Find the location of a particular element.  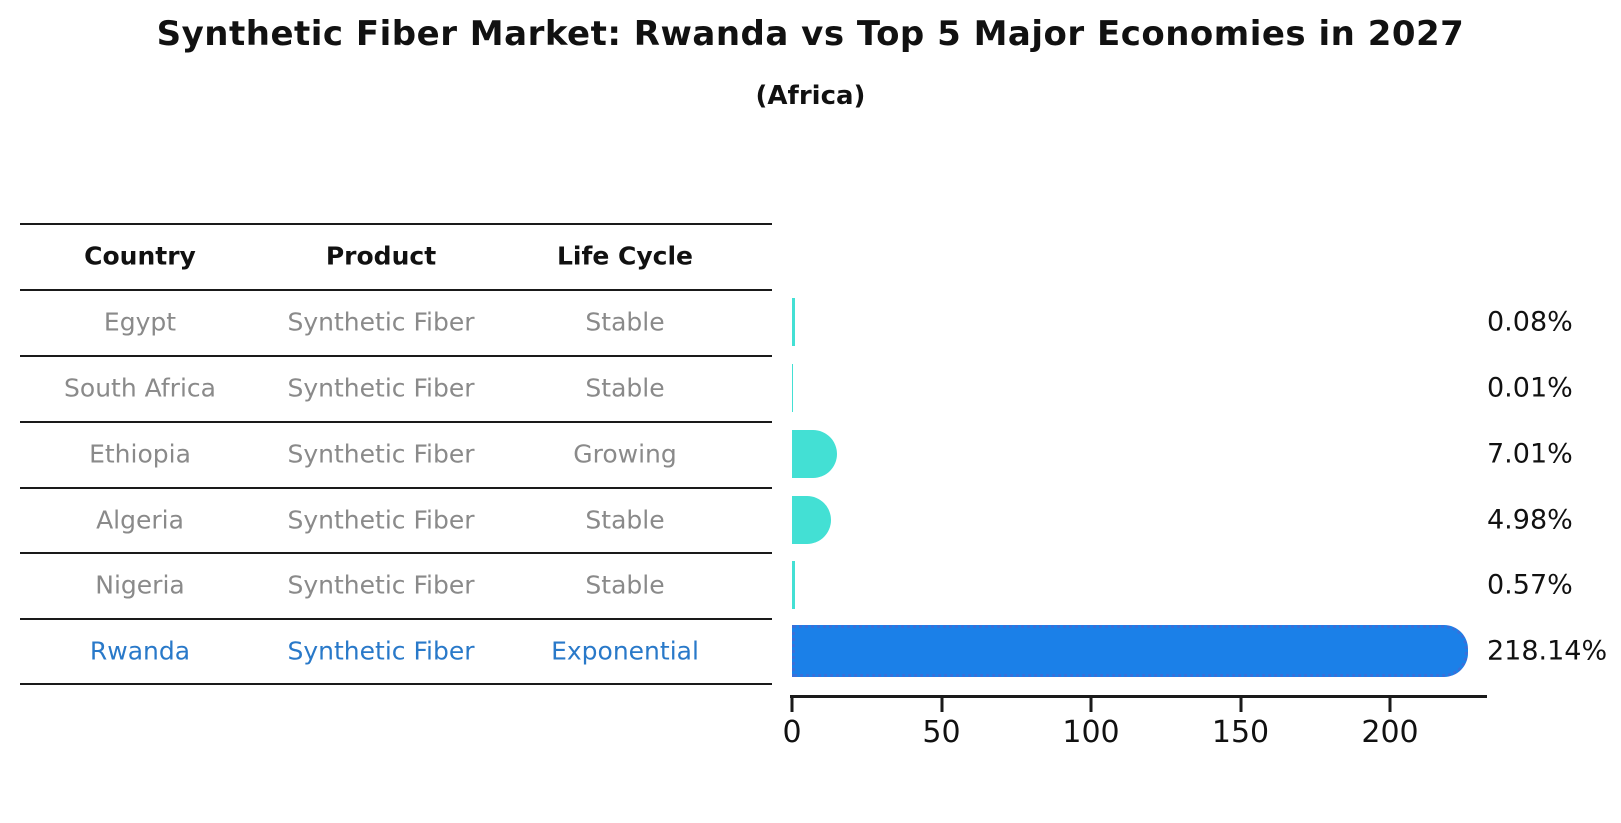

x-axis-tick-label: 100 is located at coordinates (1091, 732).